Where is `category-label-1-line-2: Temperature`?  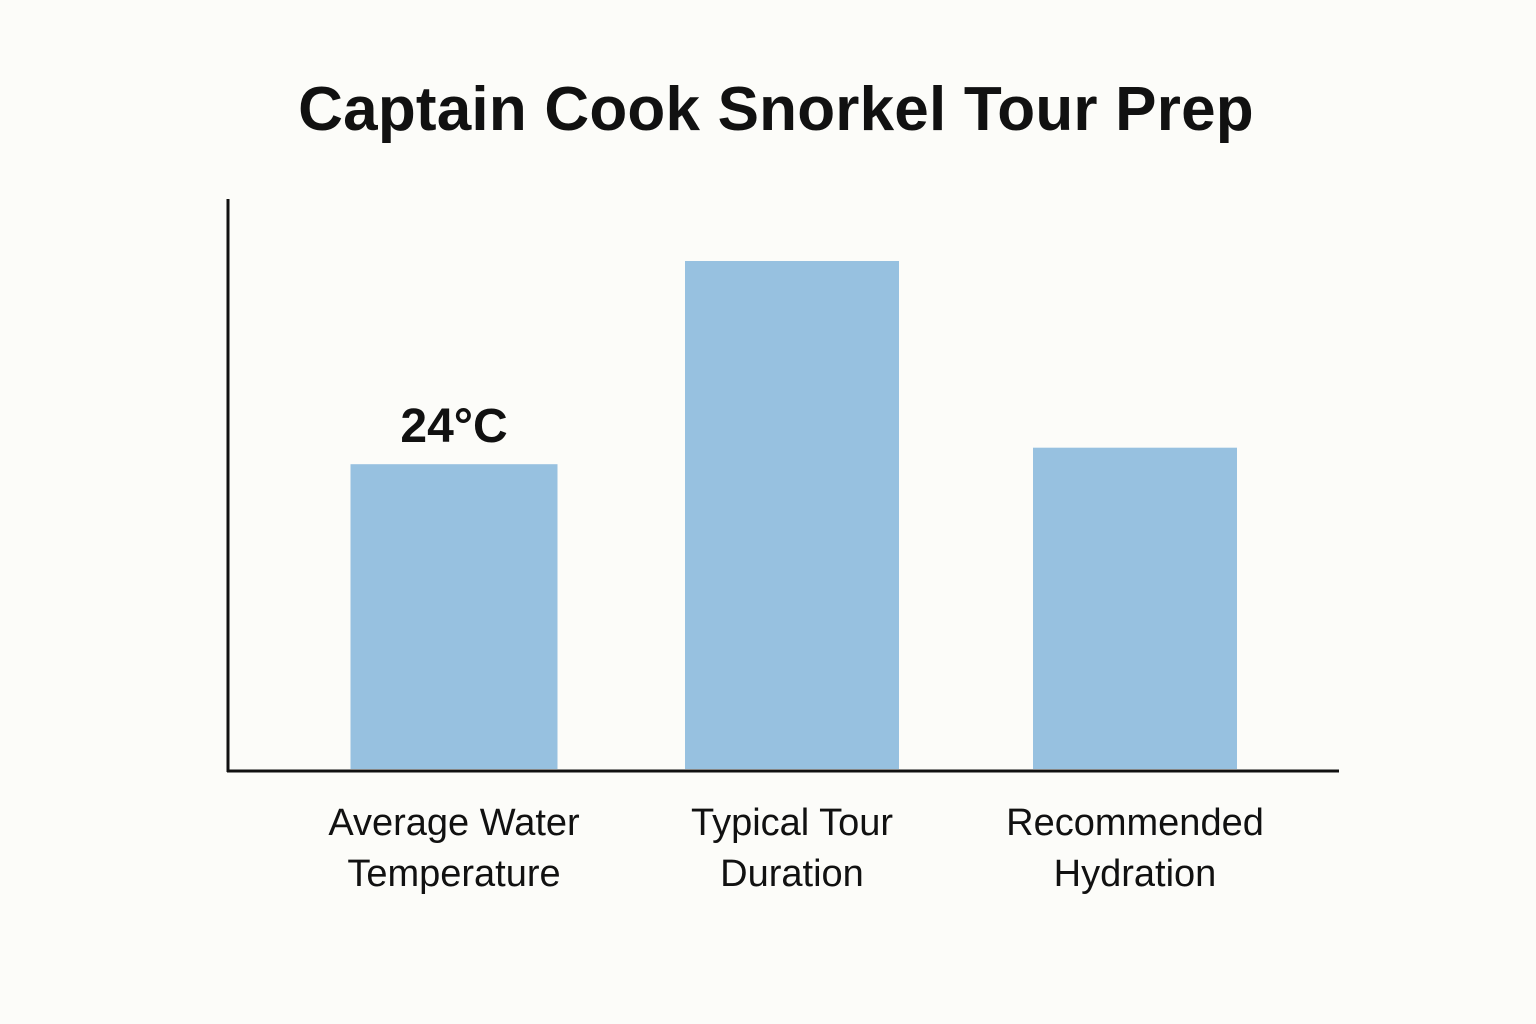 category-label-1-line-2: Temperature is located at coordinates (453, 874).